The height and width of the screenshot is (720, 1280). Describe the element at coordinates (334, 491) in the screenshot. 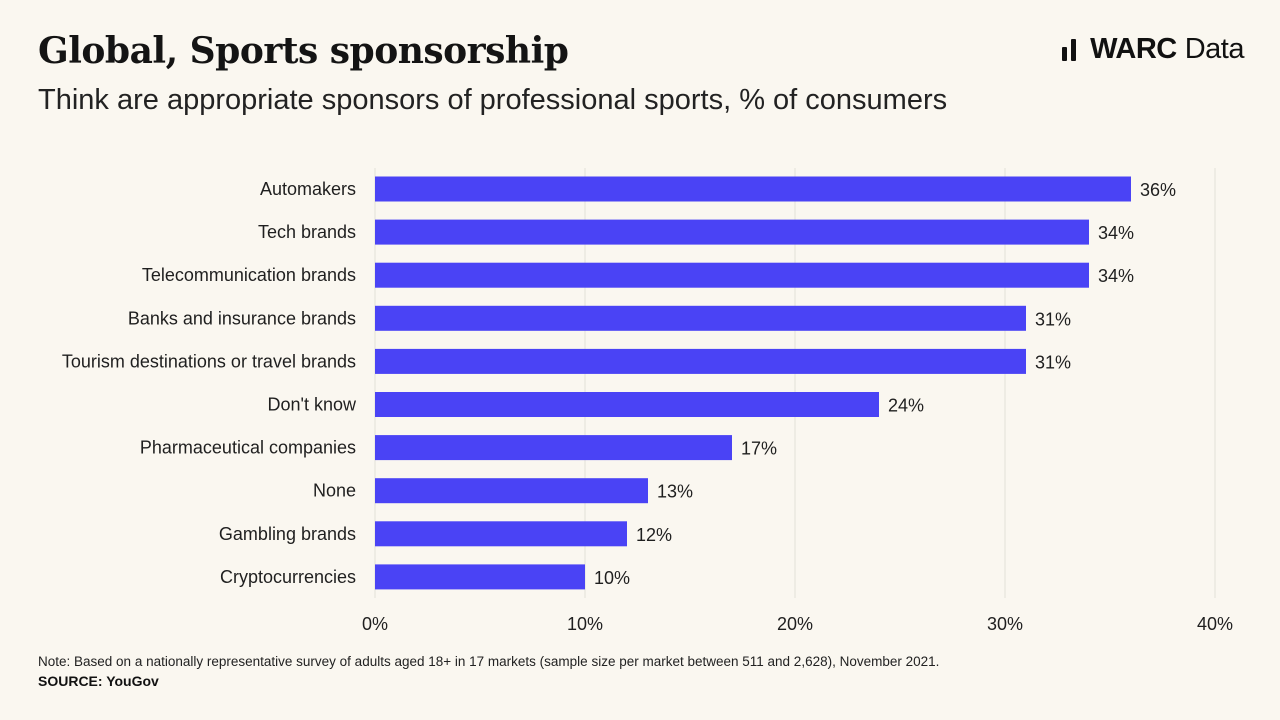

I see `category-label: None` at that location.